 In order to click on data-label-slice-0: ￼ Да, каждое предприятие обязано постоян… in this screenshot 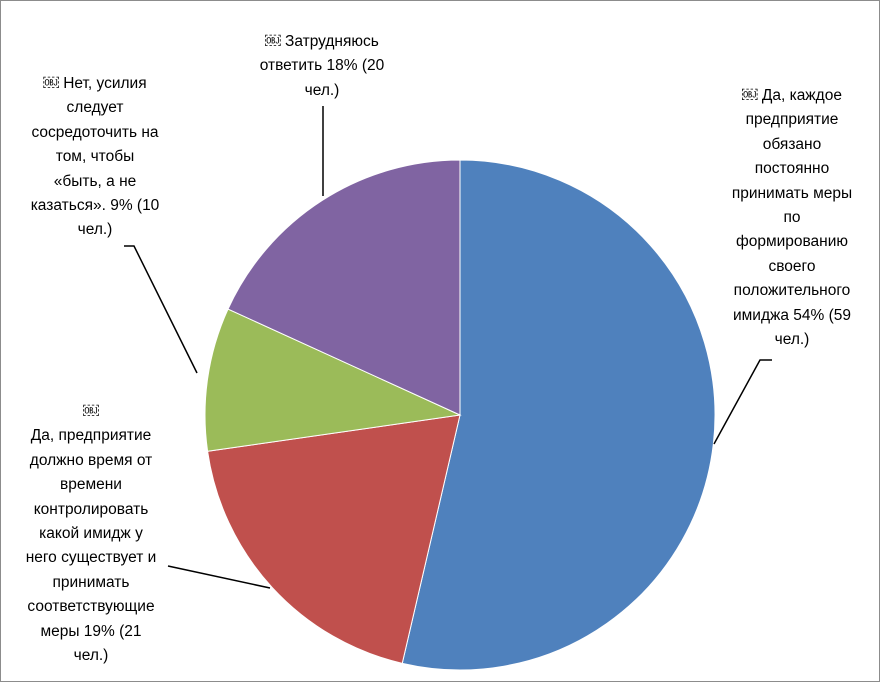, I will do `click(792, 218)`.